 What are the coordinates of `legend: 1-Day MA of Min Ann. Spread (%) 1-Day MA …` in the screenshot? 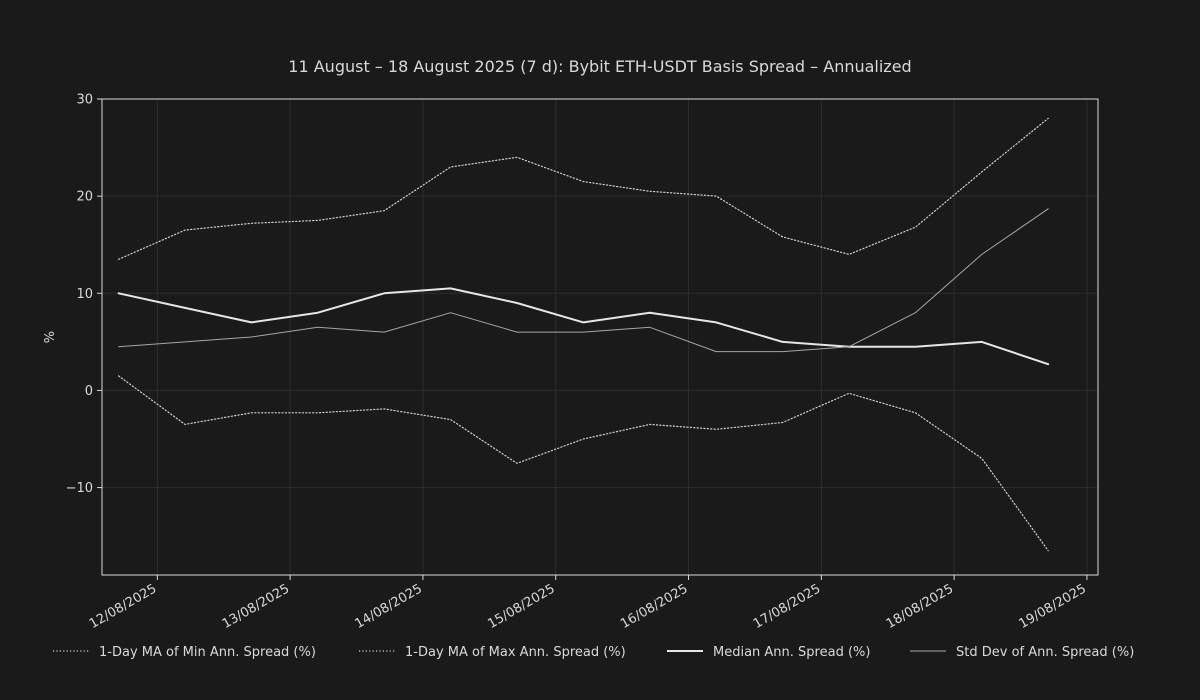 It's located at (593, 652).